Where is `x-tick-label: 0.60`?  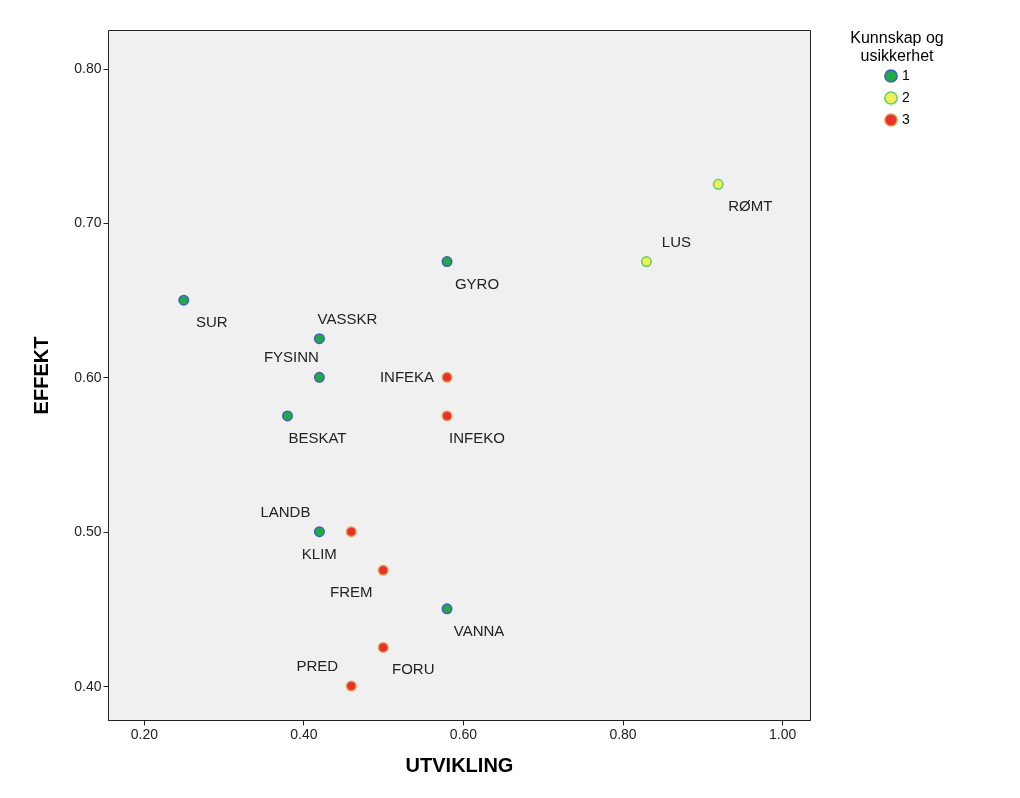 x-tick-label: 0.60 is located at coordinates (463, 733).